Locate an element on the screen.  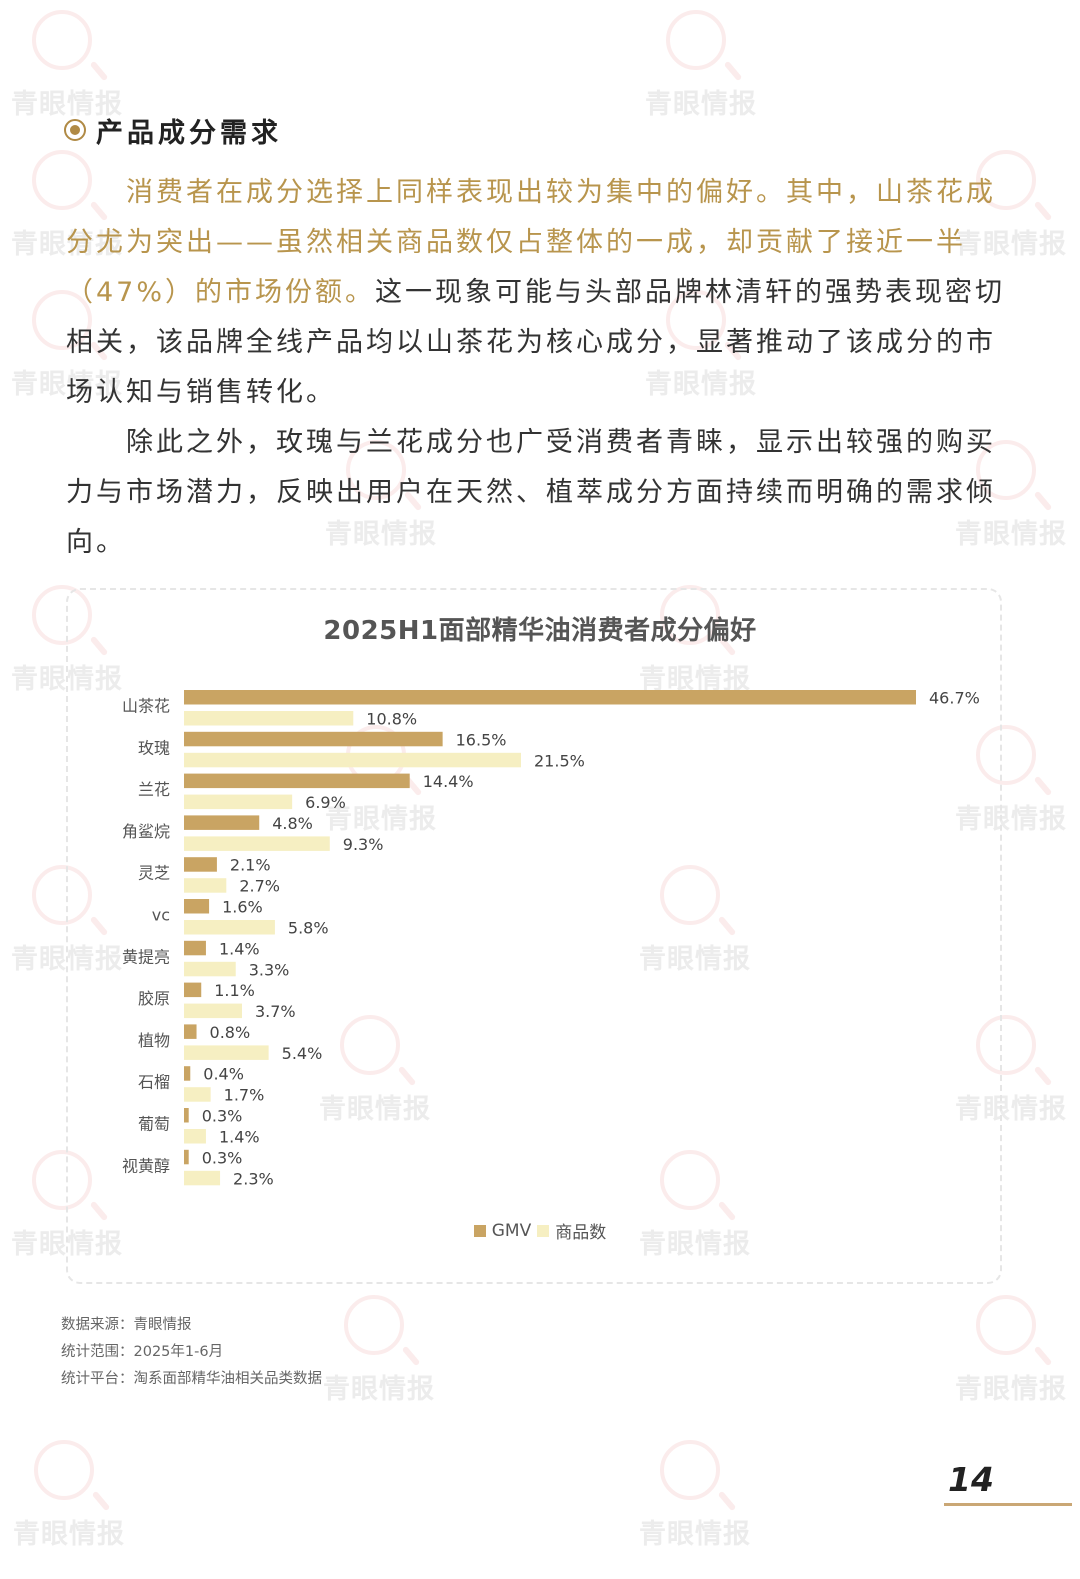
legend-swatch-product-count is located at coordinates (543, 1230).